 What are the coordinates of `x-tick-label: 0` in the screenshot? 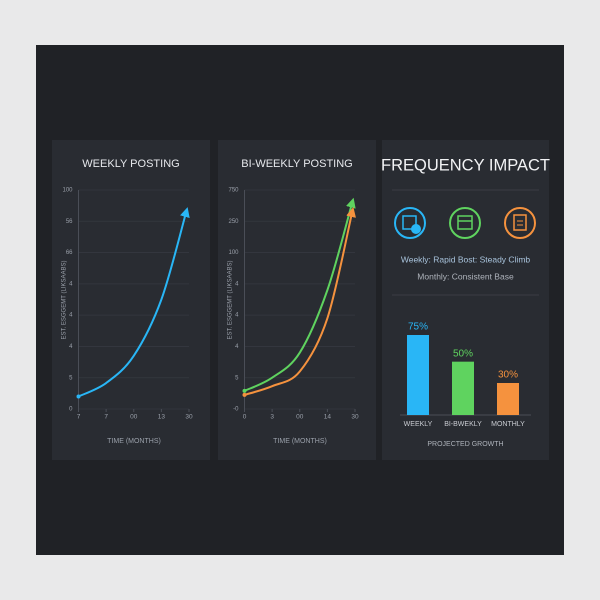 It's located at (245, 417).